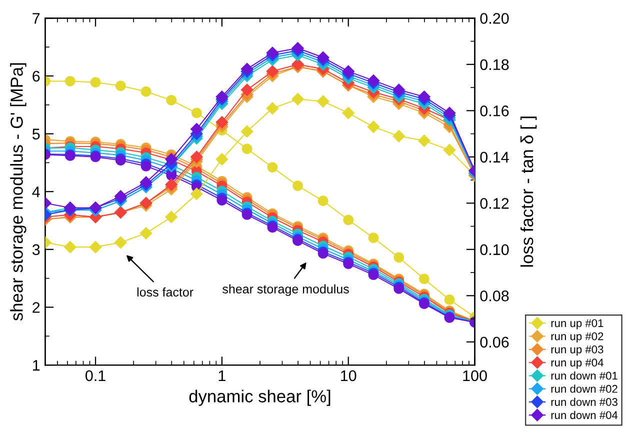  I want to click on x-tick-label: 100, so click(475, 376).